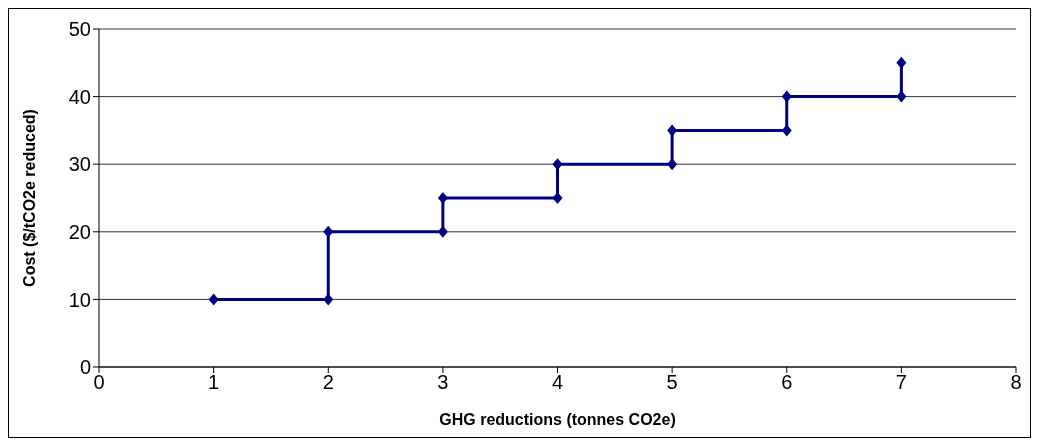  I want to click on x-tick-label: 0, so click(99, 382).